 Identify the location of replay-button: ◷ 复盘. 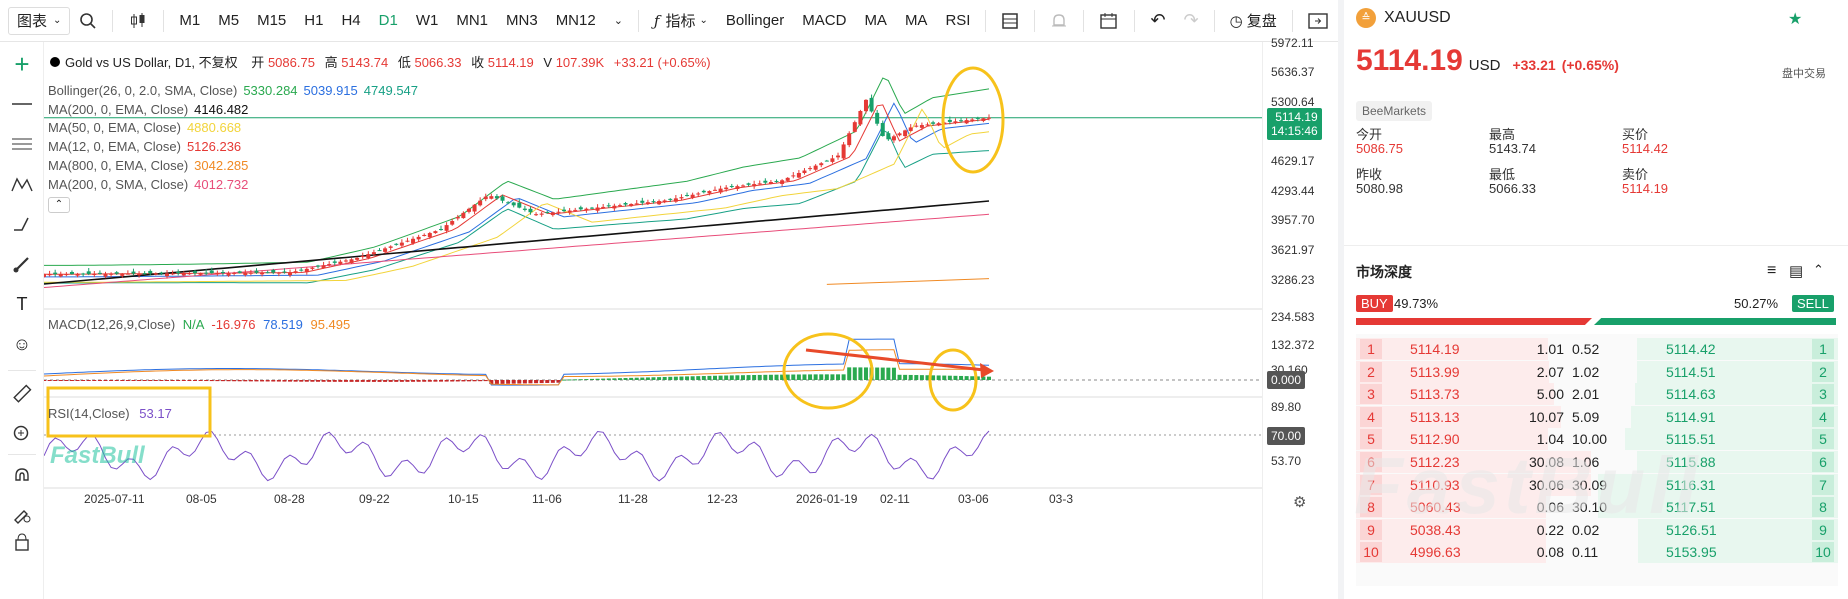
(1253, 21).